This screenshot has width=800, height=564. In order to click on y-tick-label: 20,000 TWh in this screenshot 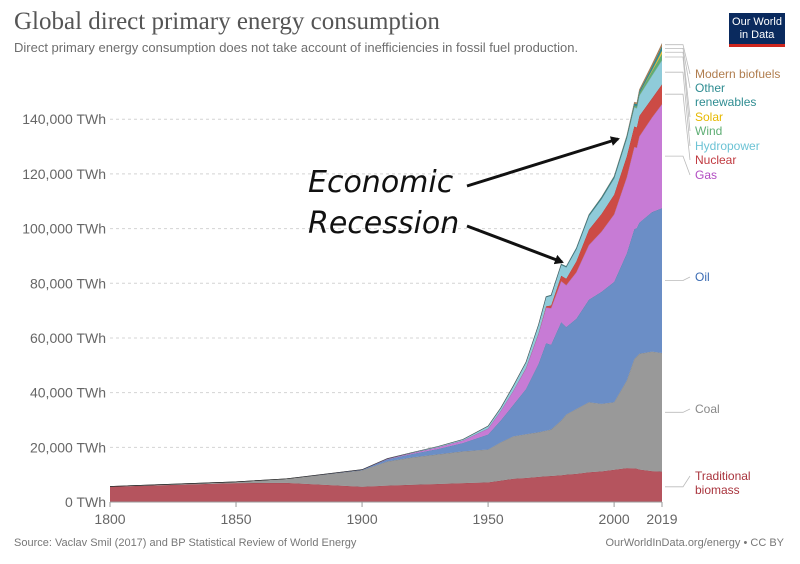, I will do `click(68, 447)`.